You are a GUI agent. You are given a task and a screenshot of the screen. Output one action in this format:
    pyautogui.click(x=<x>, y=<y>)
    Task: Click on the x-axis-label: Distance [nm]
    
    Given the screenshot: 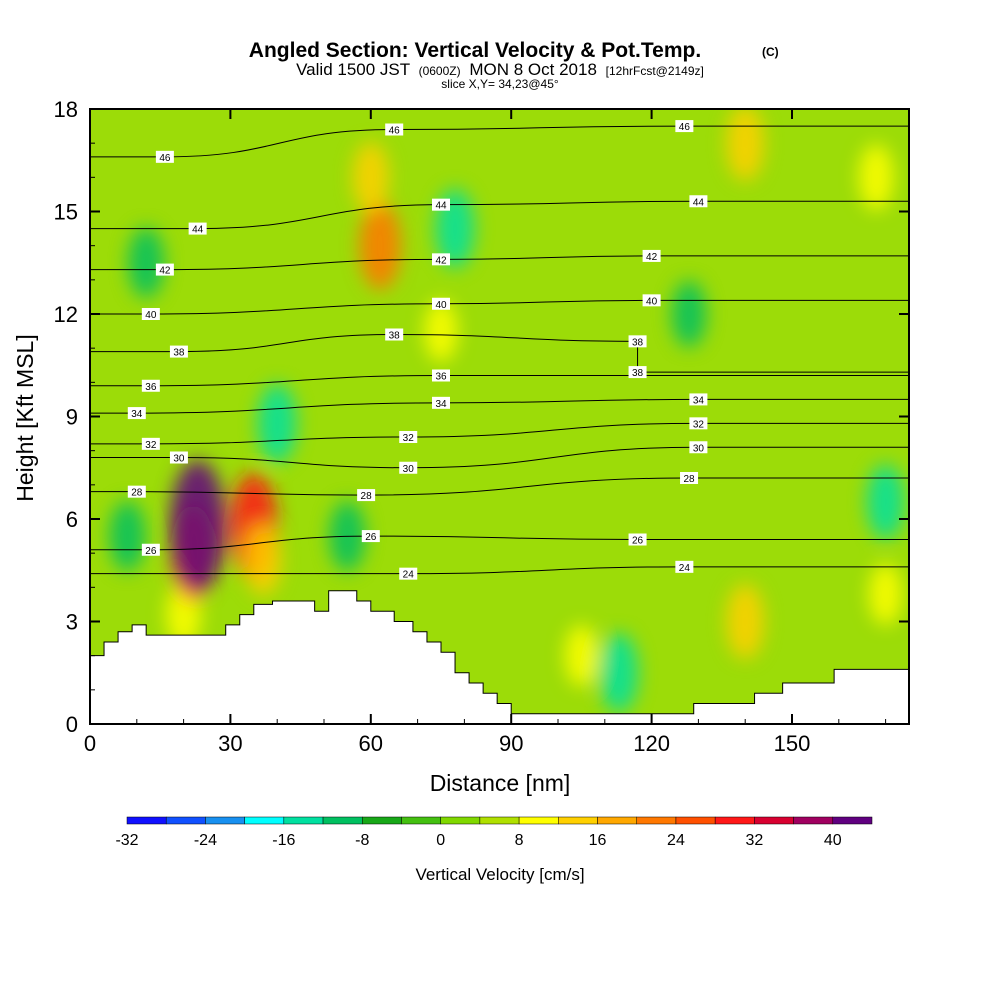 What is the action you would take?
    pyautogui.click(x=500, y=783)
    